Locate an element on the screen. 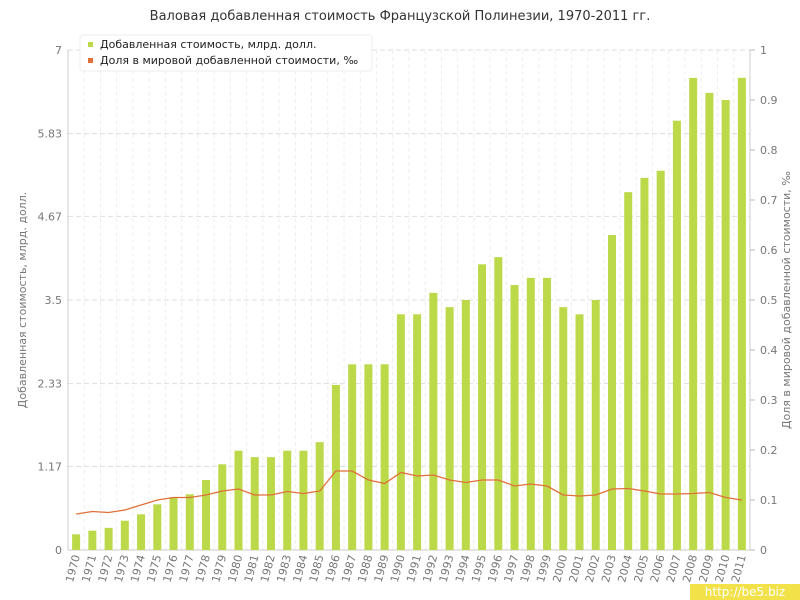 This screenshot has width=800, height=600. y-tick-label: 5.83 is located at coordinates (50, 134).